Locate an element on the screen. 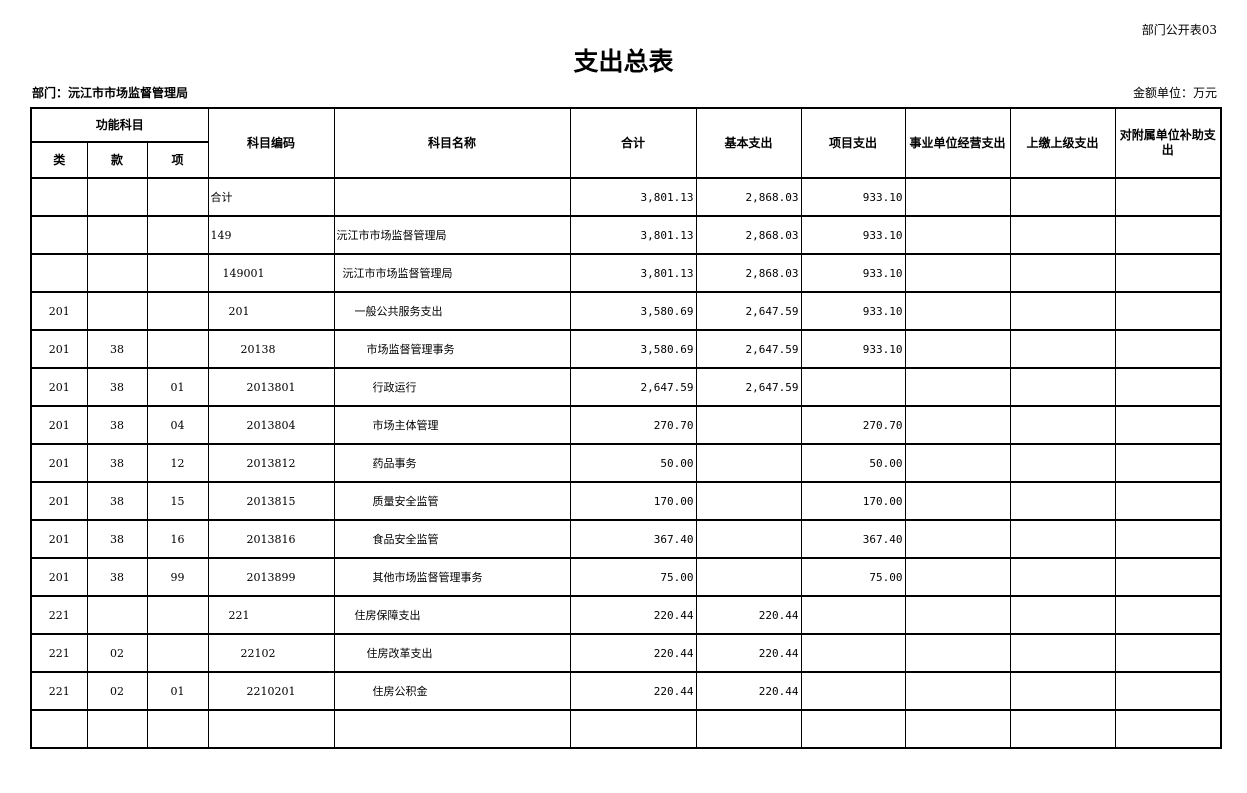 The width and height of the screenshot is (1247, 793). cell-code: 2013812 is located at coordinates (271, 463).